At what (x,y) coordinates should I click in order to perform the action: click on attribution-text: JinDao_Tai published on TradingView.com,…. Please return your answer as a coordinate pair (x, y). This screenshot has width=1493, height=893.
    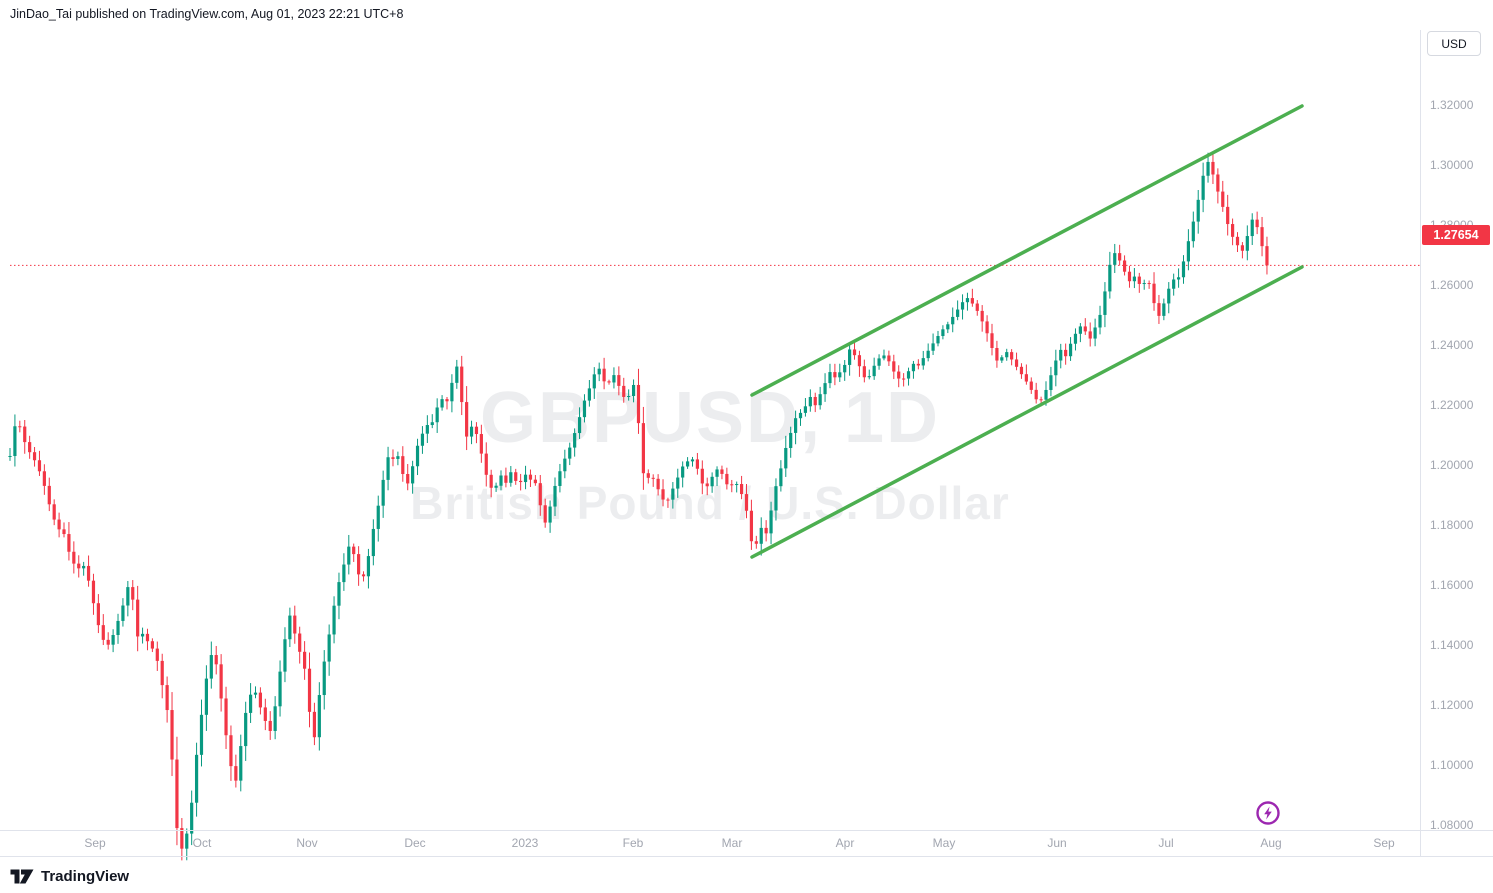
    Looking at the image, I should click on (207, 14).